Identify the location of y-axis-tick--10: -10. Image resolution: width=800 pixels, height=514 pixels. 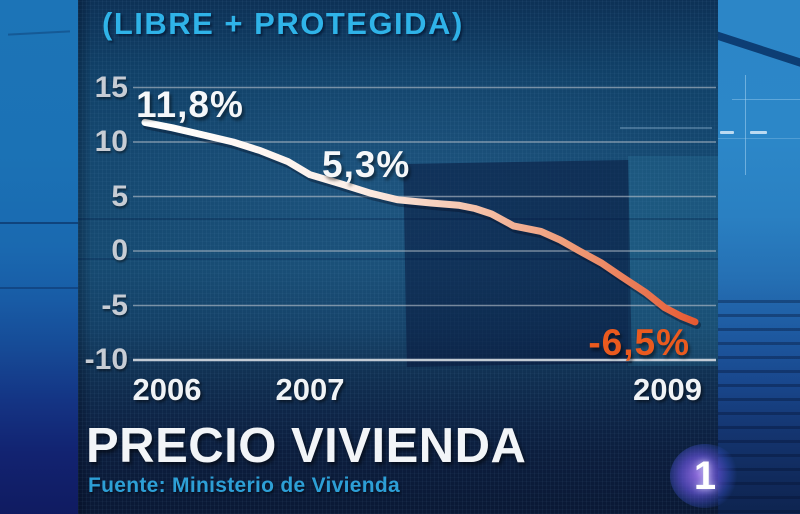
(106, 359).